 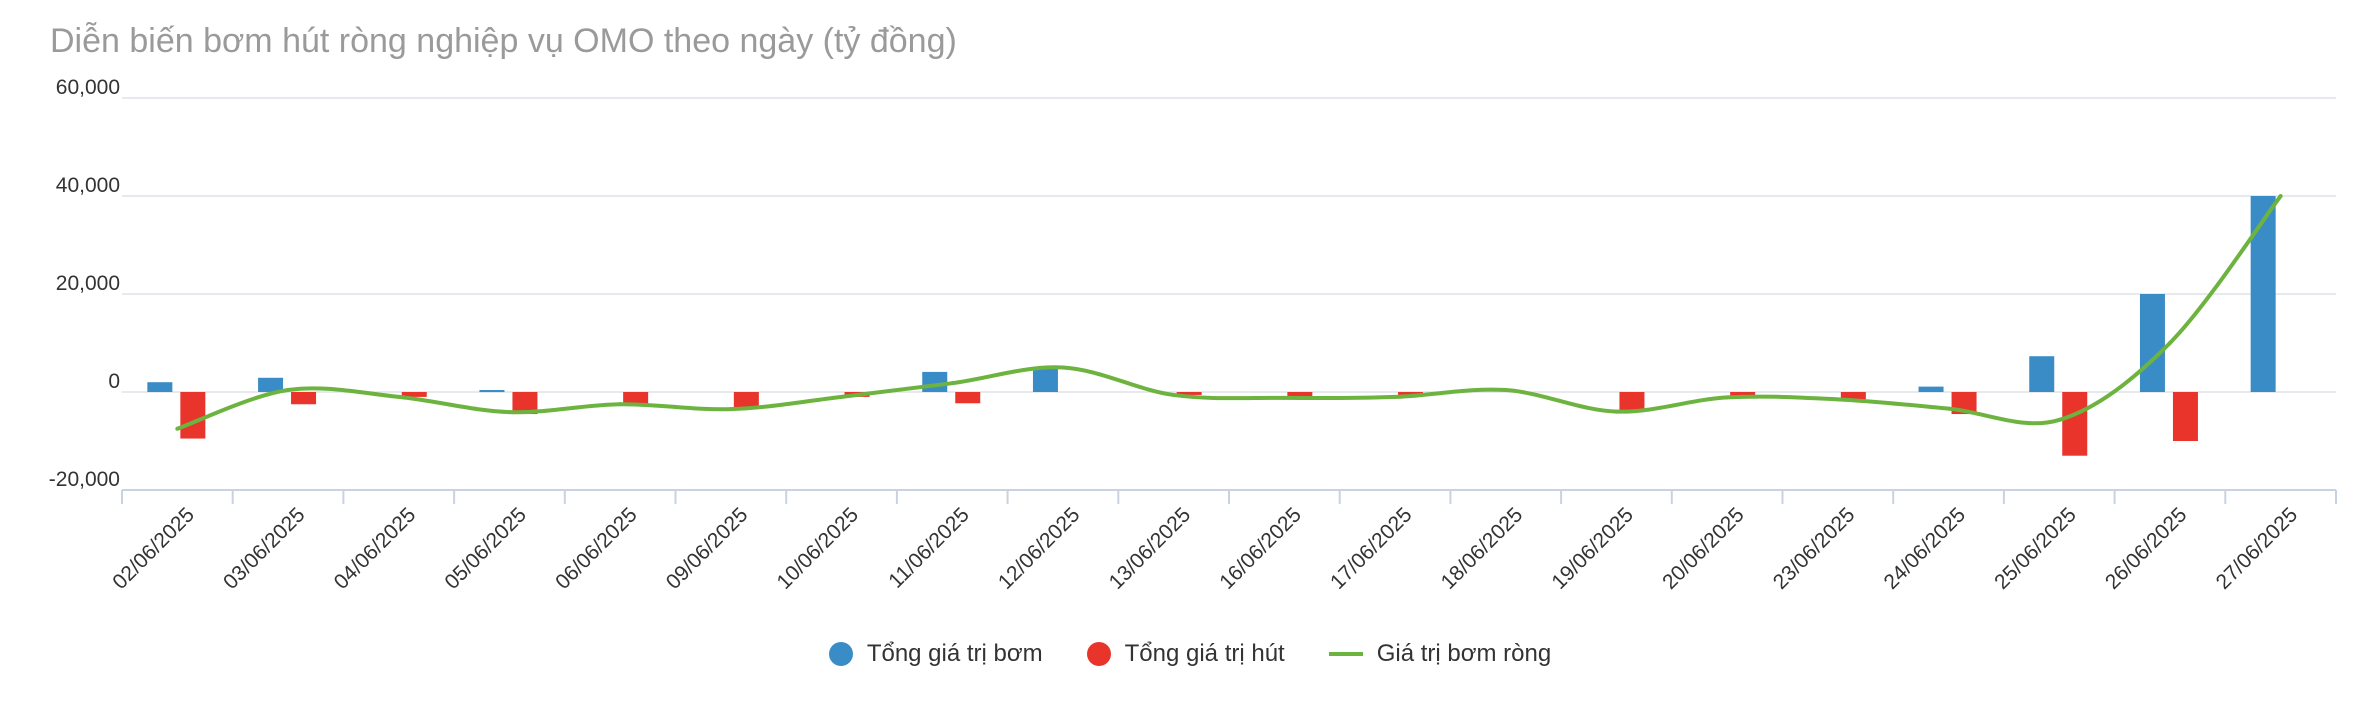 I want to click on x-tick-label: 27/06/2025, so click(x=2257, y=548).